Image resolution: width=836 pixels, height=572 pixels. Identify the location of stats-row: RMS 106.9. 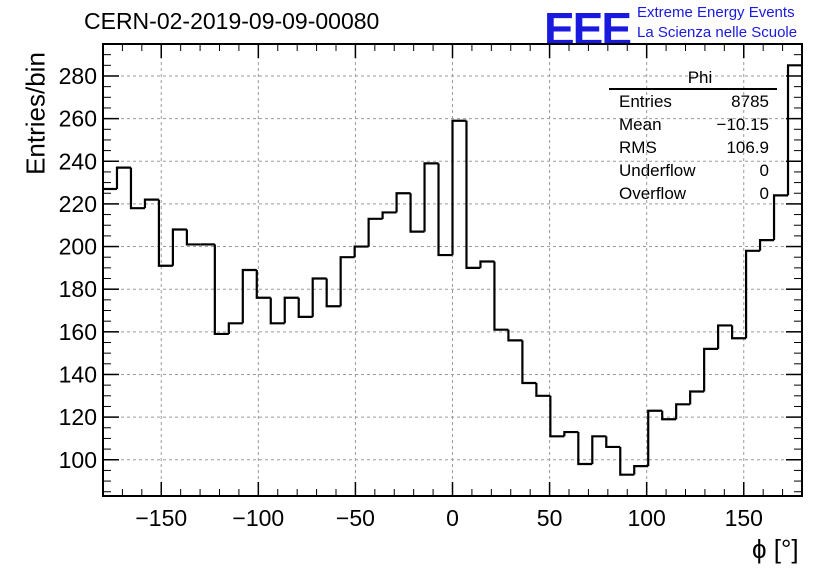
(693, 147).